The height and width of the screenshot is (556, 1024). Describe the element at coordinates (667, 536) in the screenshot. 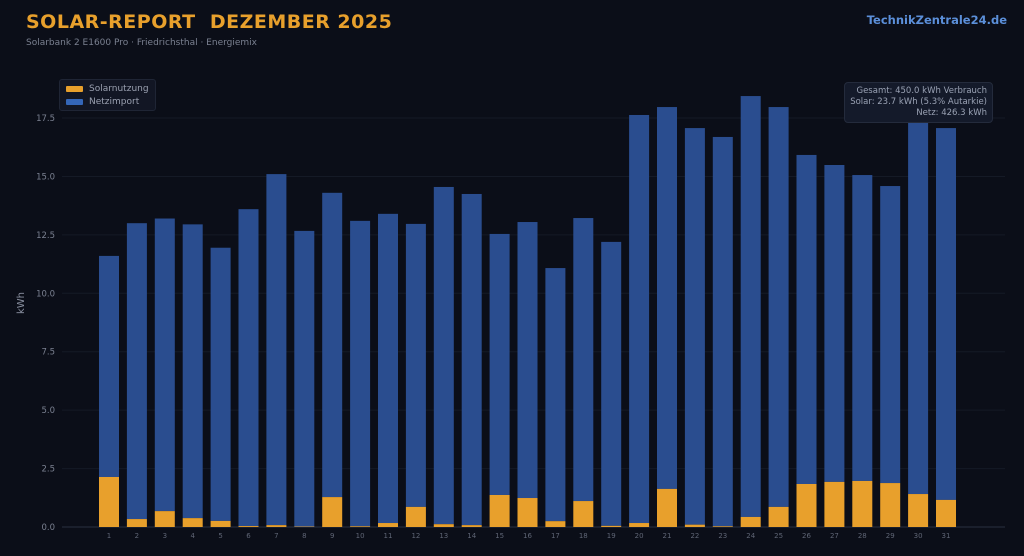

I see `x-tick-label: 21` at that location.